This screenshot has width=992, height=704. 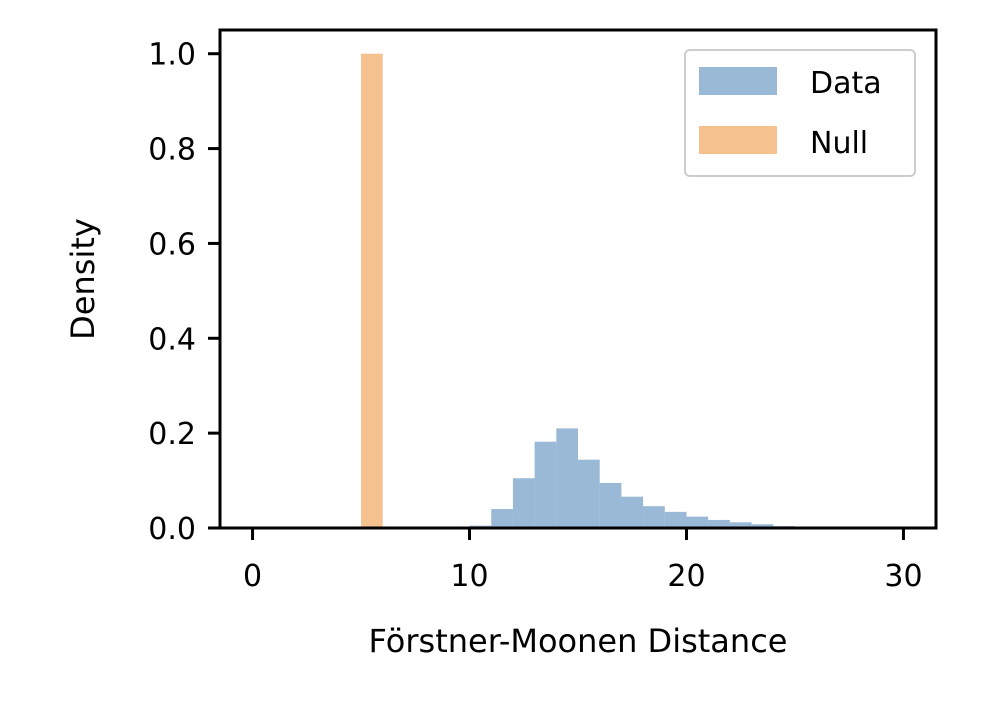 What do you see at coordinates (172, 244) in the screenshot?
I see `y-tick-label: 0.6` at bounding box center [172, 244].